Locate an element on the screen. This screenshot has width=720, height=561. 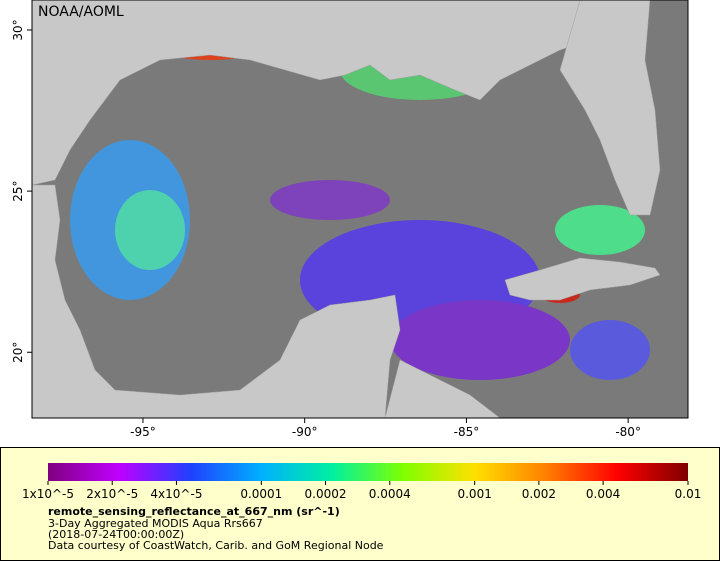
atlantic is located at coordinates (668, 110).